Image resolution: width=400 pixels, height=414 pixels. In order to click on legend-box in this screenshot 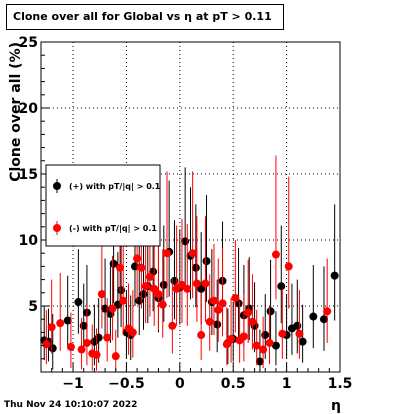, I will do `click(103, 205)`.